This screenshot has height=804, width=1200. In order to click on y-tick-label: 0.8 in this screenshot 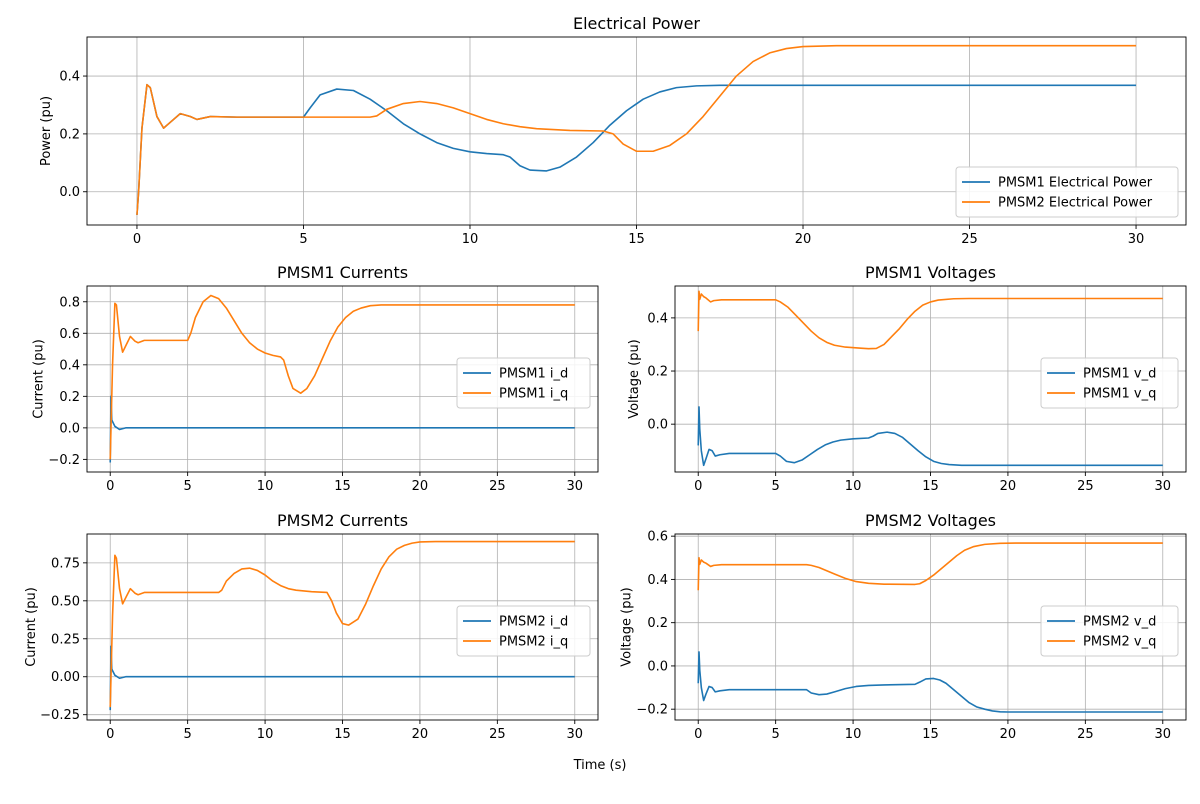, I will do `click(69, 302)`.